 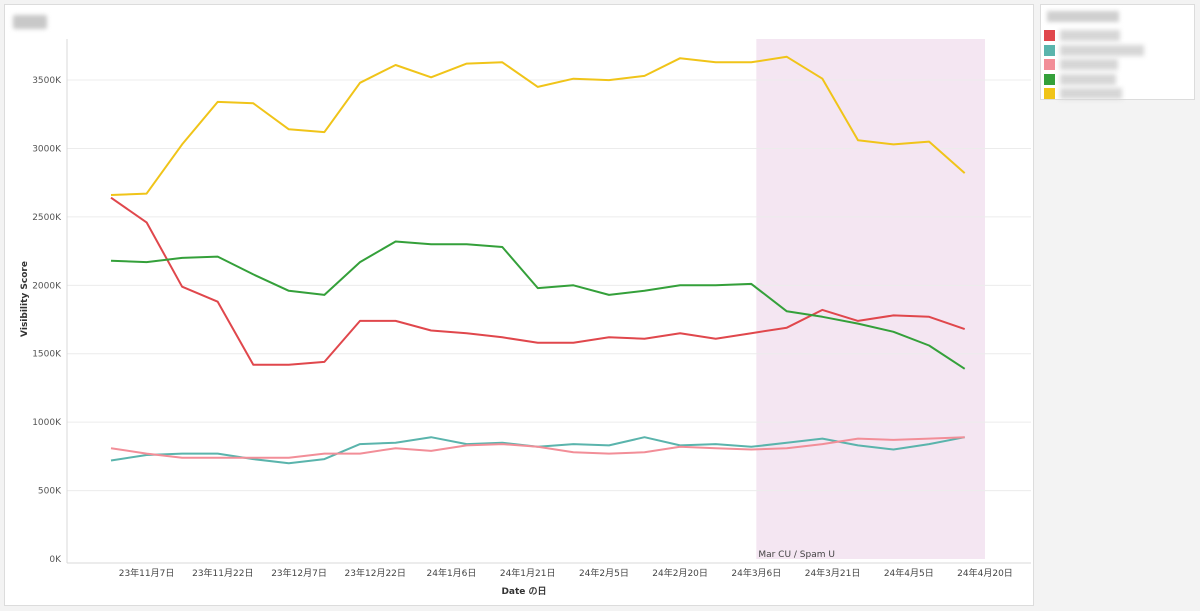 I want to click on legend-title-redacted, so click(x=1083, y=16).